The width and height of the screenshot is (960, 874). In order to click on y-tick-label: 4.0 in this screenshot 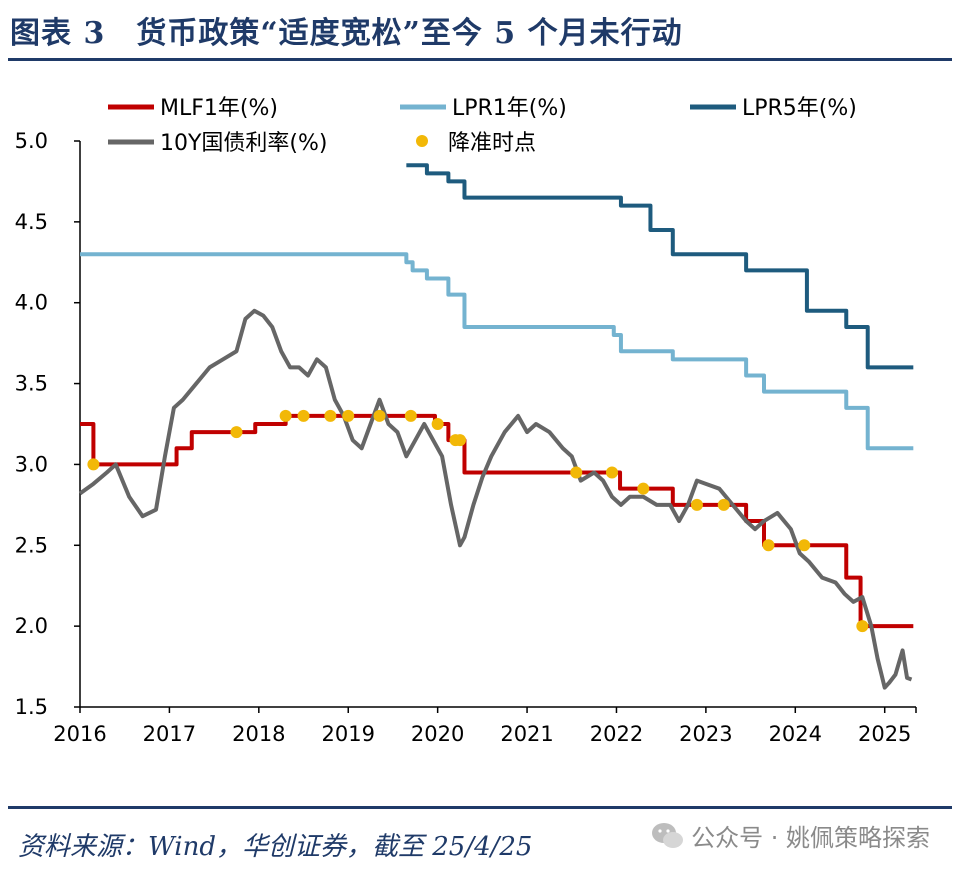, I will do `click(31, 303)`.